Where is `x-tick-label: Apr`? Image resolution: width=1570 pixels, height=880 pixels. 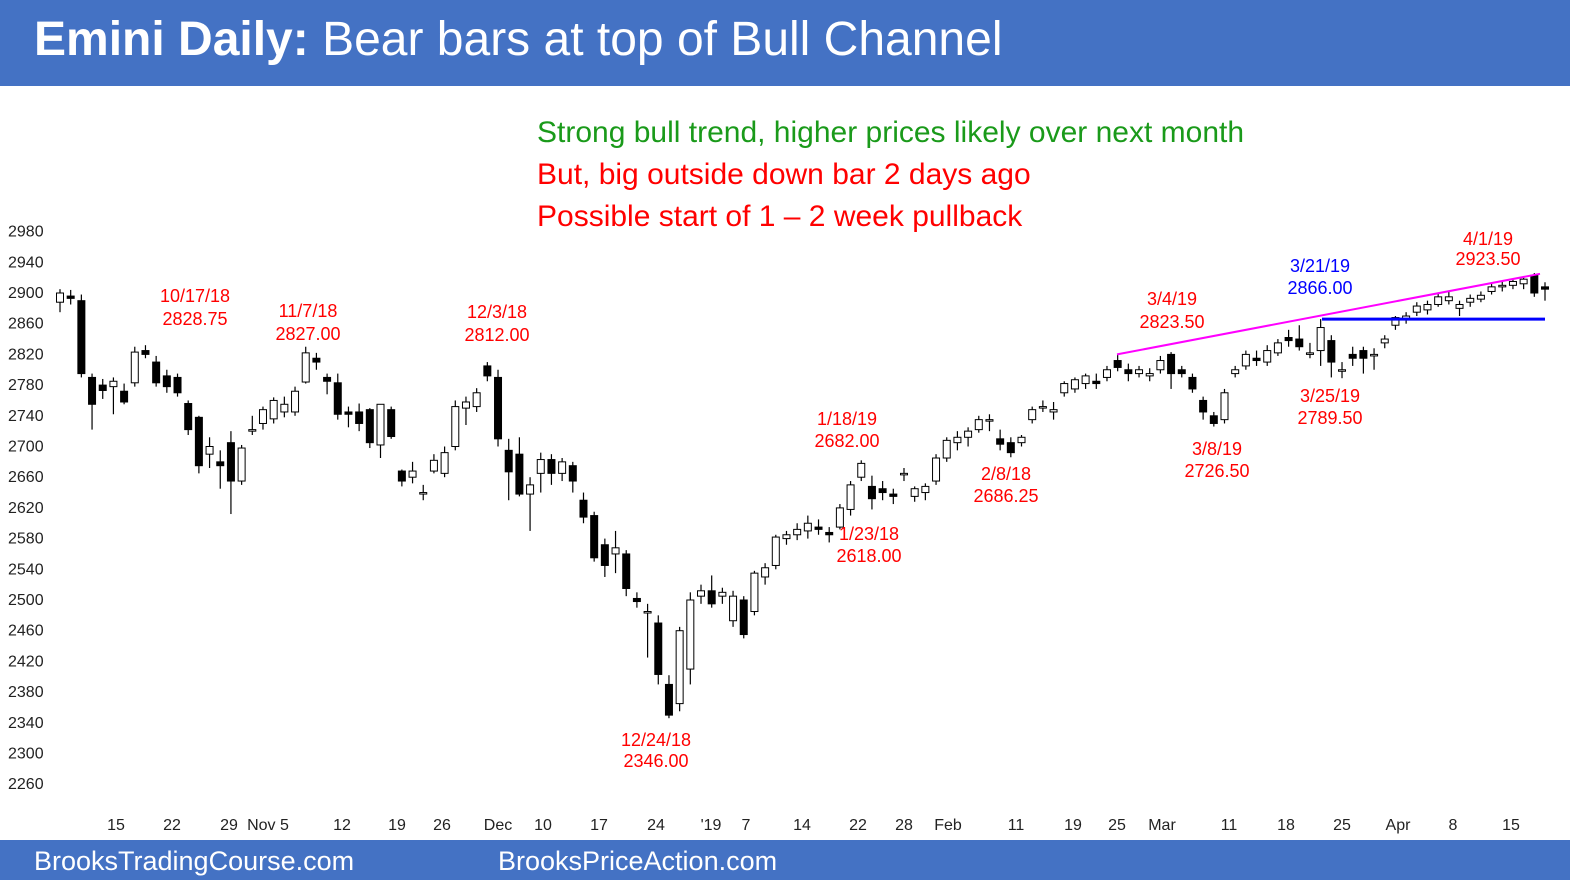 x-tick-label: Apr is located at coordinates (1399, 825).